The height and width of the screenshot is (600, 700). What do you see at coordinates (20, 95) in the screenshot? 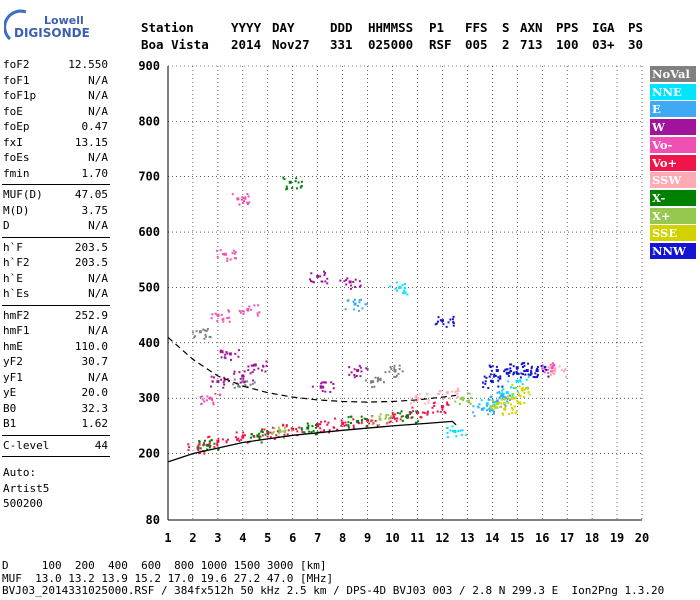
I see `param-name: foF1p` at bounding box center [20, 95].